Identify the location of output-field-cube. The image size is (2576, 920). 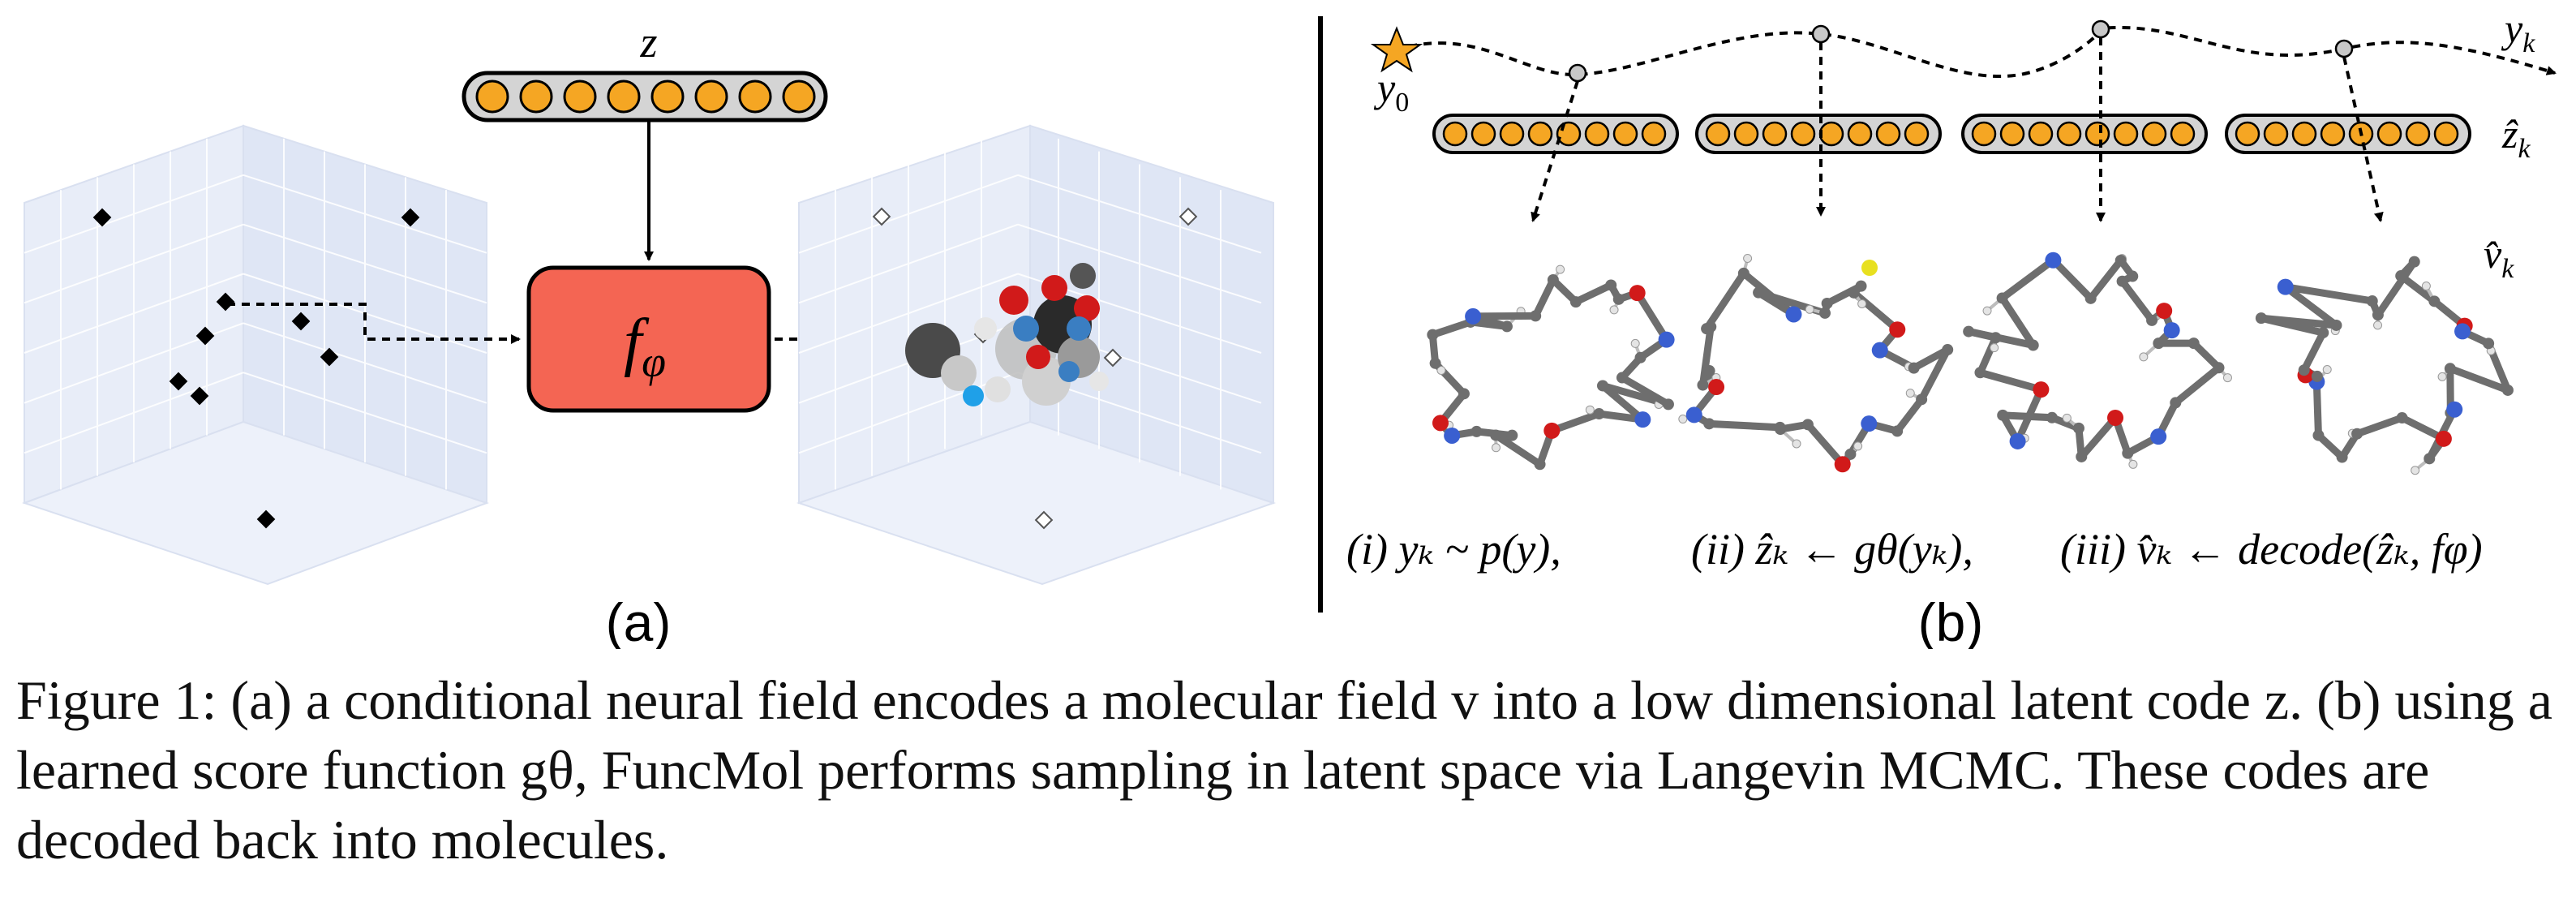
(1036, 355).